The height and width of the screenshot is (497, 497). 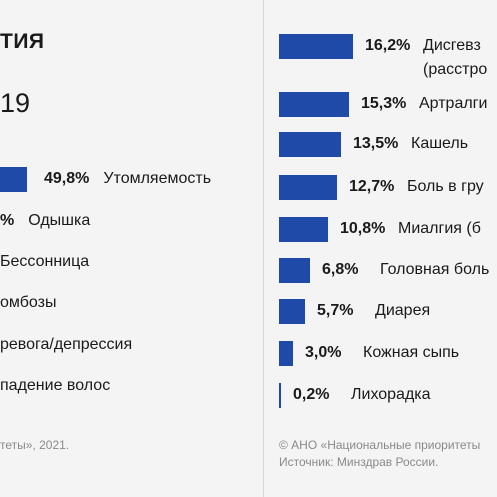 I want to click on chart-category-label: Боль в гру, so click(x=445, y=186).